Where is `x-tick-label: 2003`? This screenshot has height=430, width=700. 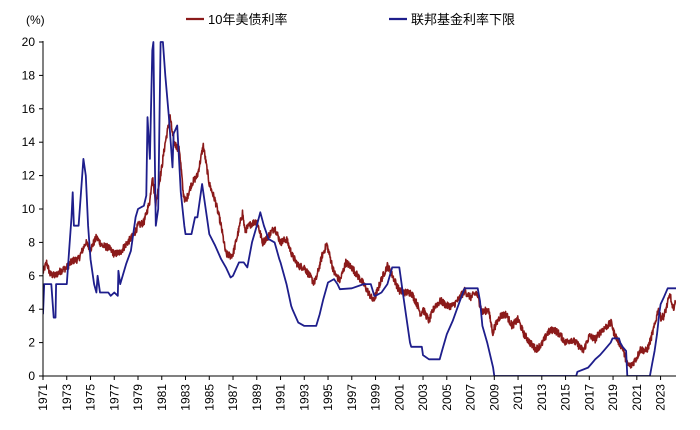
x-tick-label: 2003 is located at coordinates (423, 397).